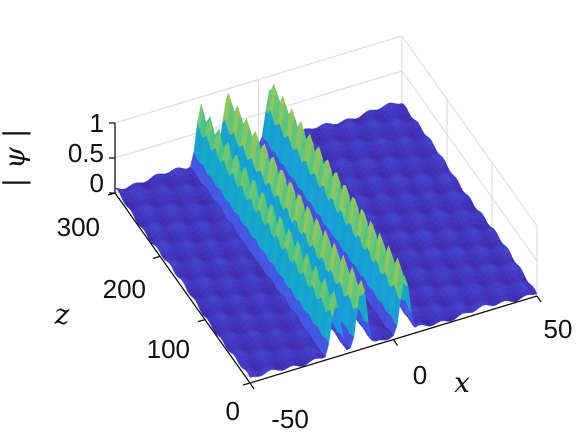  I want to click on z-axis-label: | ψ |, so click(15, 158).